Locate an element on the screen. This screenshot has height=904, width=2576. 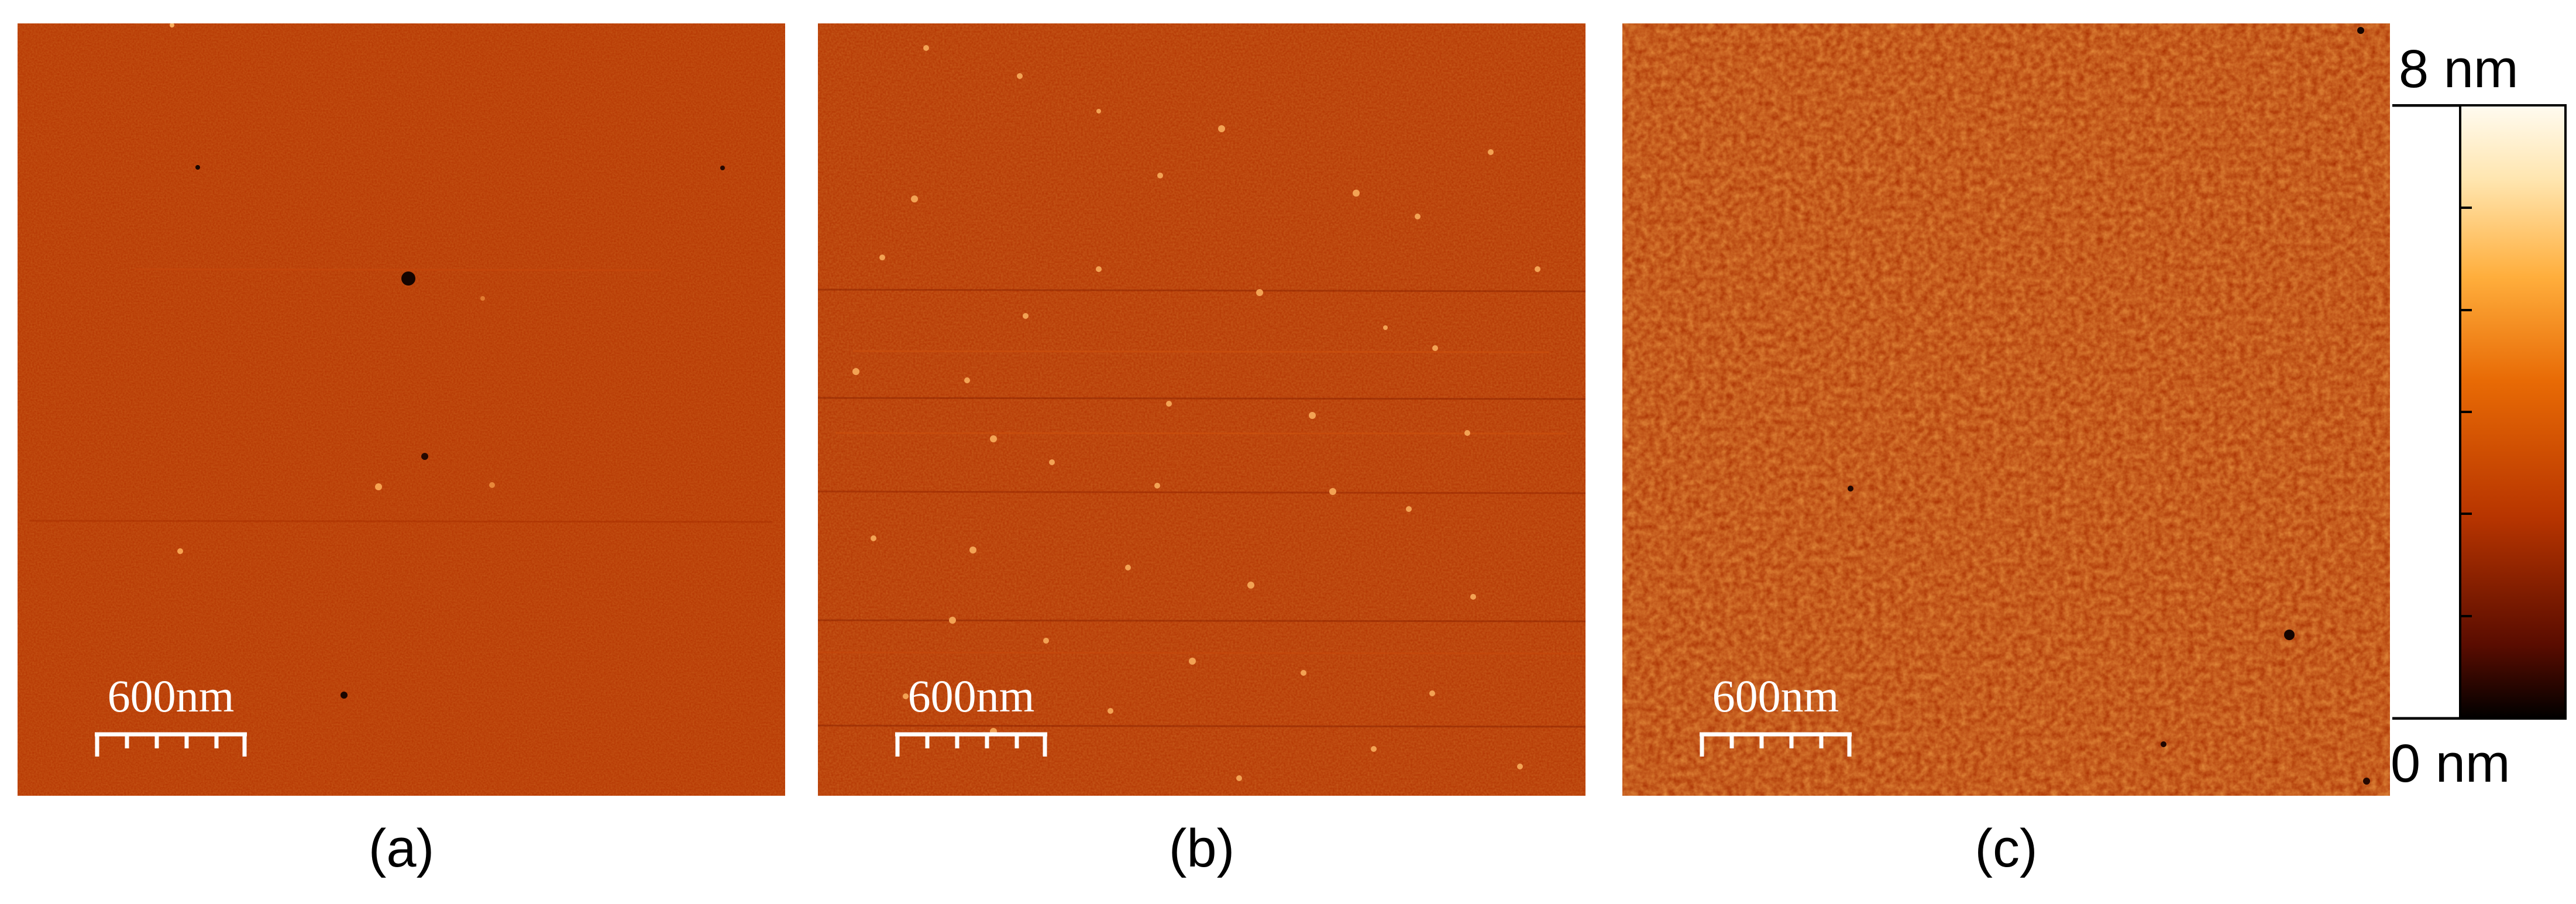
caption-c: (c) is located at coordinates (2007, 848).